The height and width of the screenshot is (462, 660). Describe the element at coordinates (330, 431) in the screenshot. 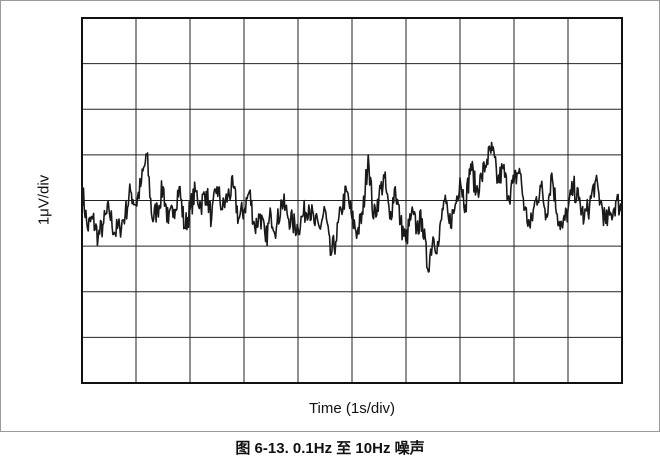

I see `caption-rule` at that location.